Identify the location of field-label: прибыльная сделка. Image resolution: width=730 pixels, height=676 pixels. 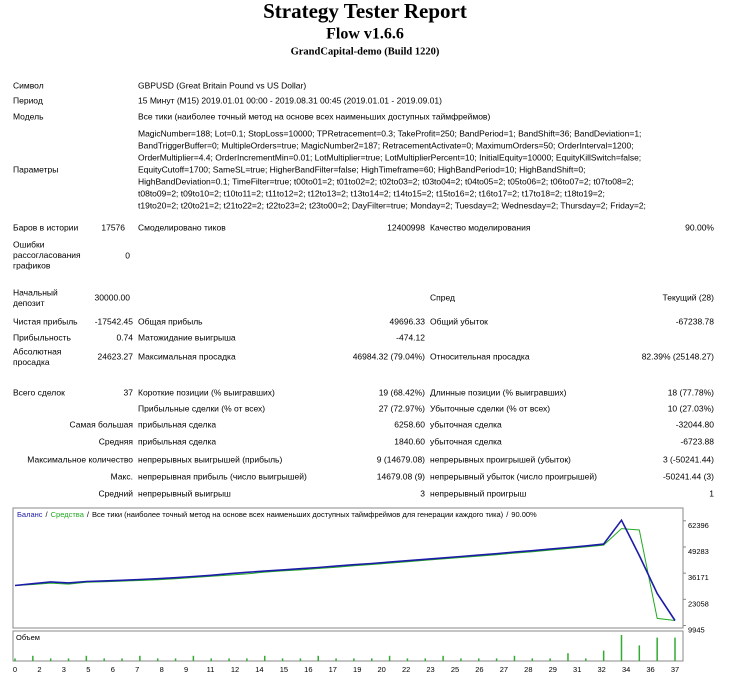
(177, 441).